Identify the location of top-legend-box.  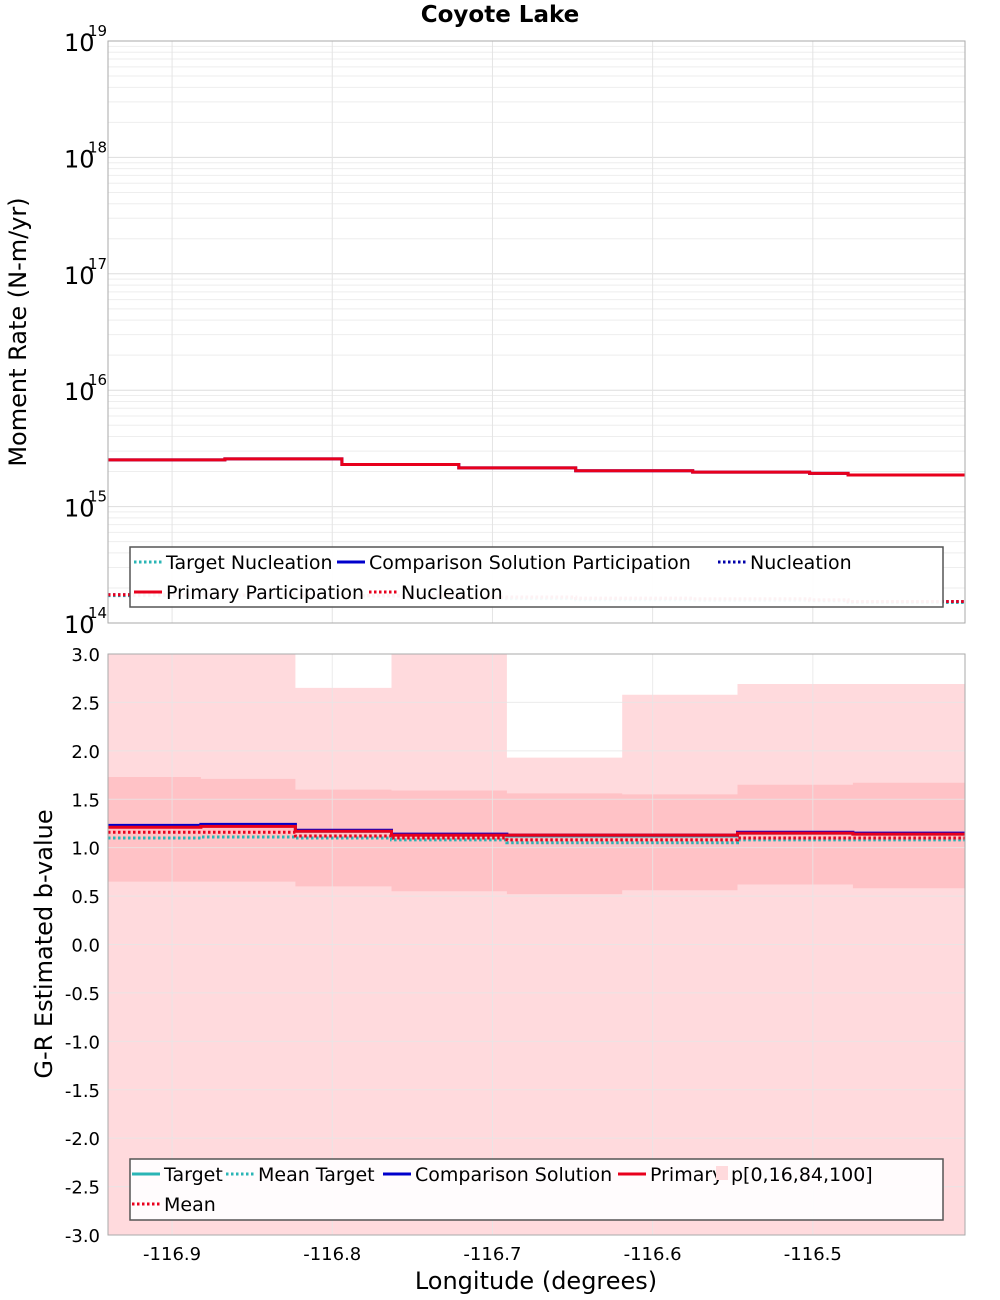
(536, 577).